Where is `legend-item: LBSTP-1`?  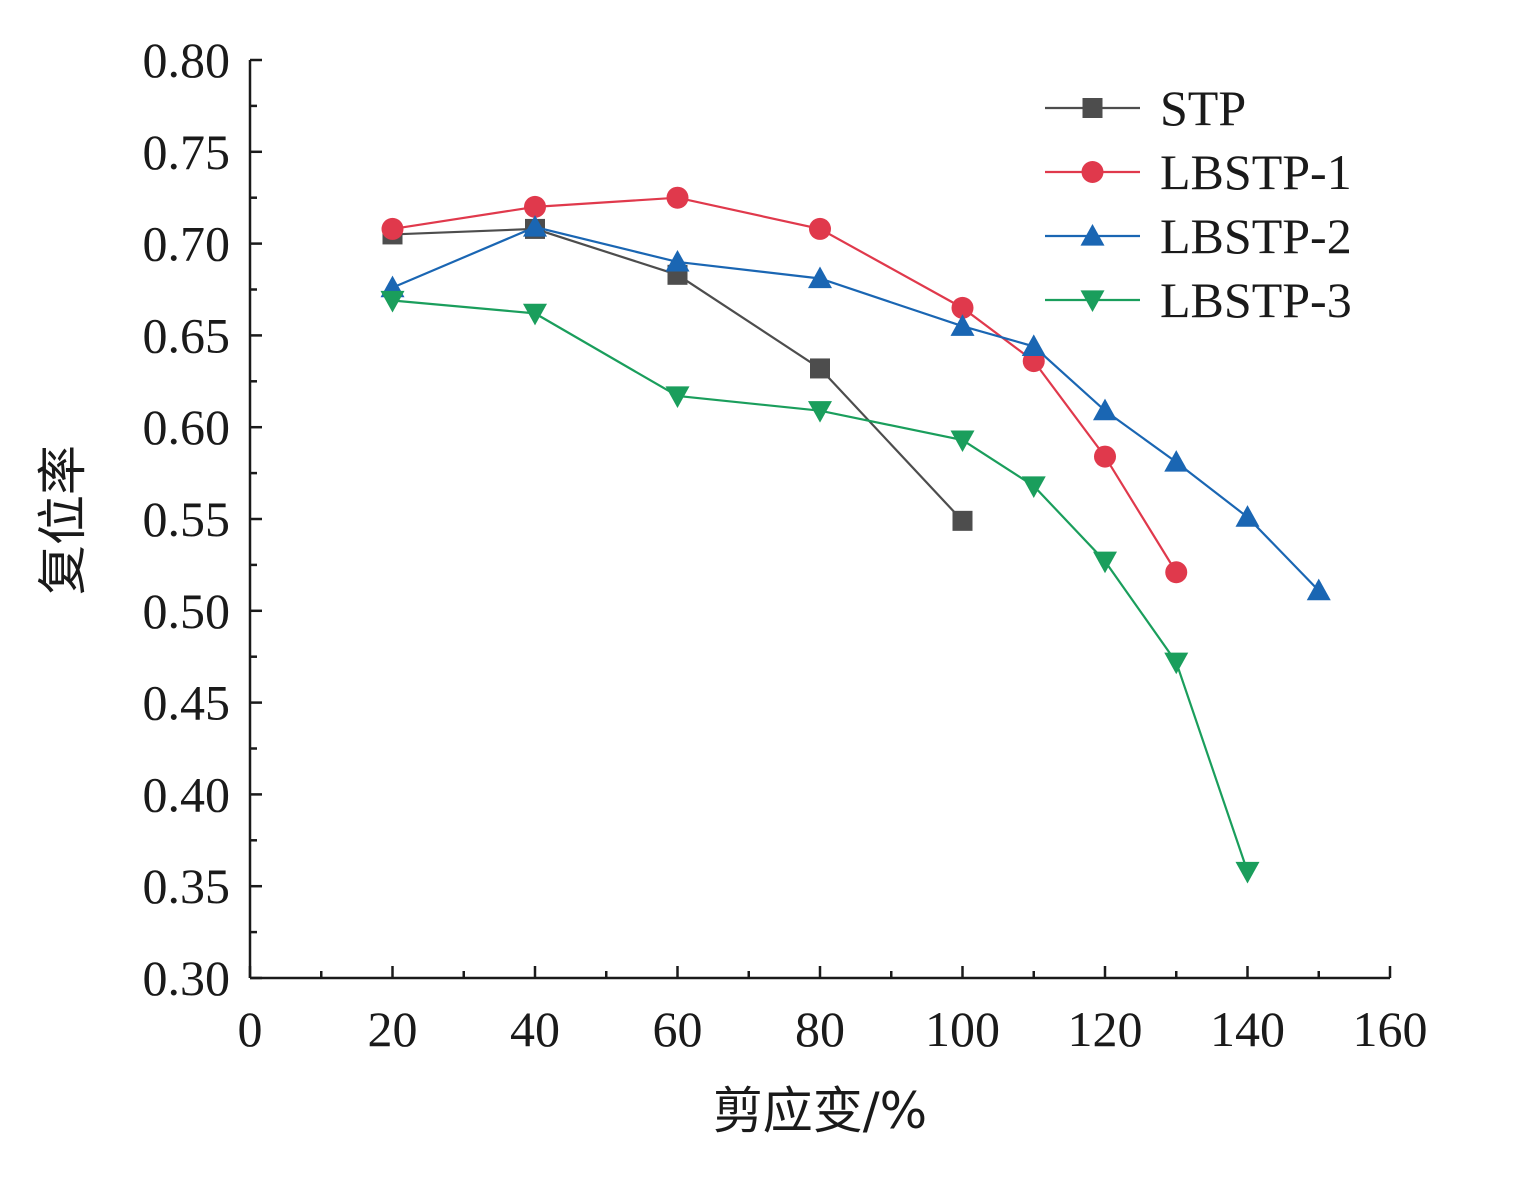 legend-item: LBSTP-1 is located at coordinates (1198, 172).